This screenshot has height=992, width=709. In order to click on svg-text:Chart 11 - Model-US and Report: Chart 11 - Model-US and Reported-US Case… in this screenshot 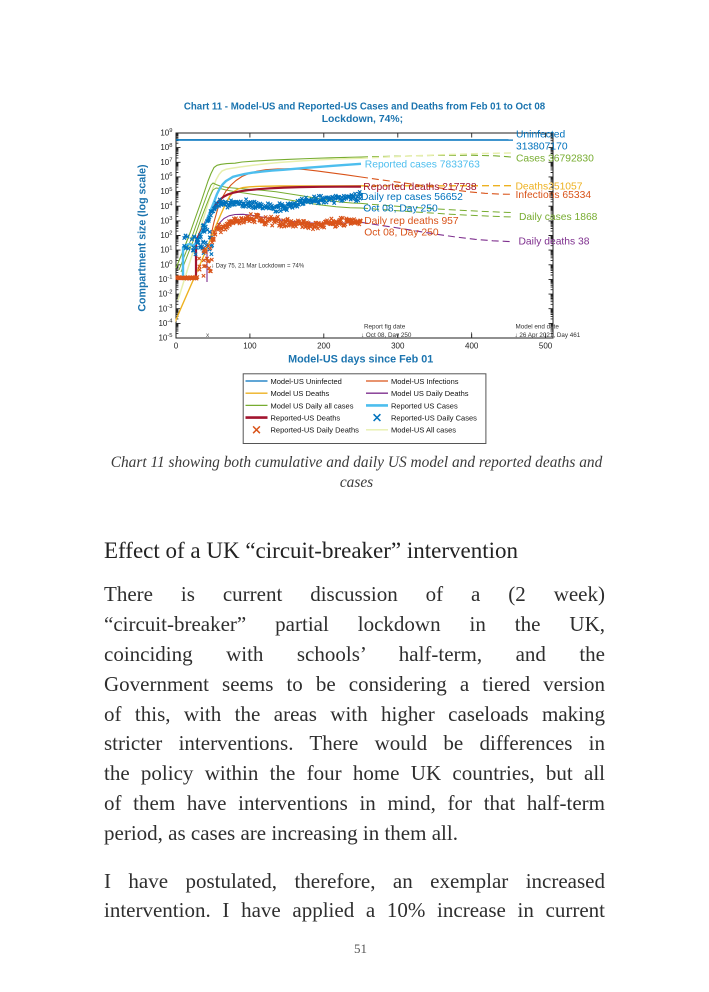, I will do `click(365, 107)`.